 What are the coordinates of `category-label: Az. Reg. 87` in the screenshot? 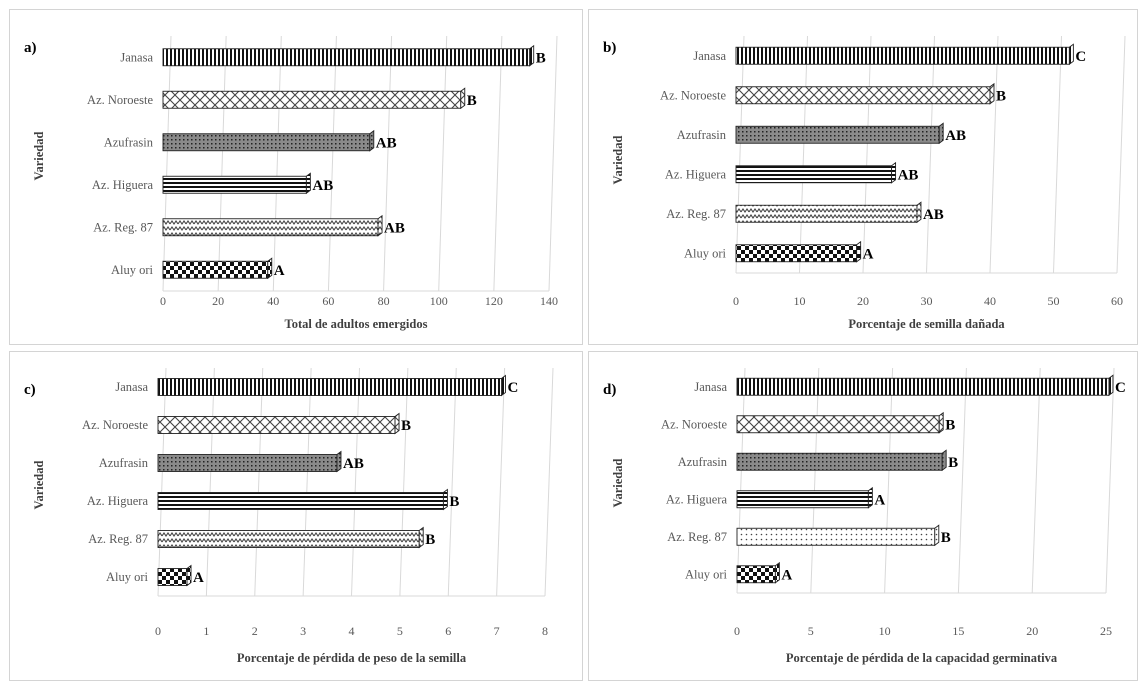 It's located at (118, 539).